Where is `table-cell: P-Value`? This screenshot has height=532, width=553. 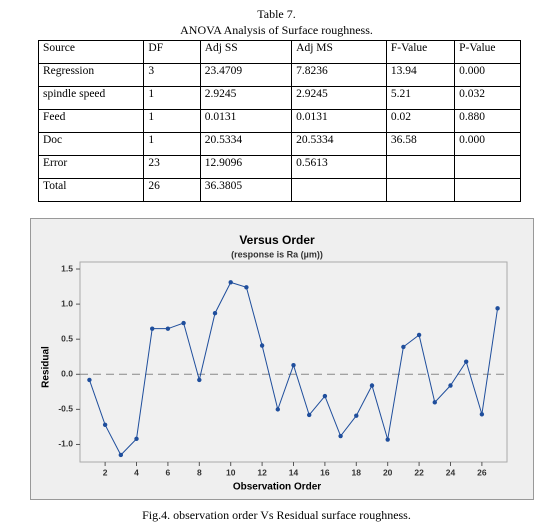
table-cell: P-Value is located at coordinates (487, 52).